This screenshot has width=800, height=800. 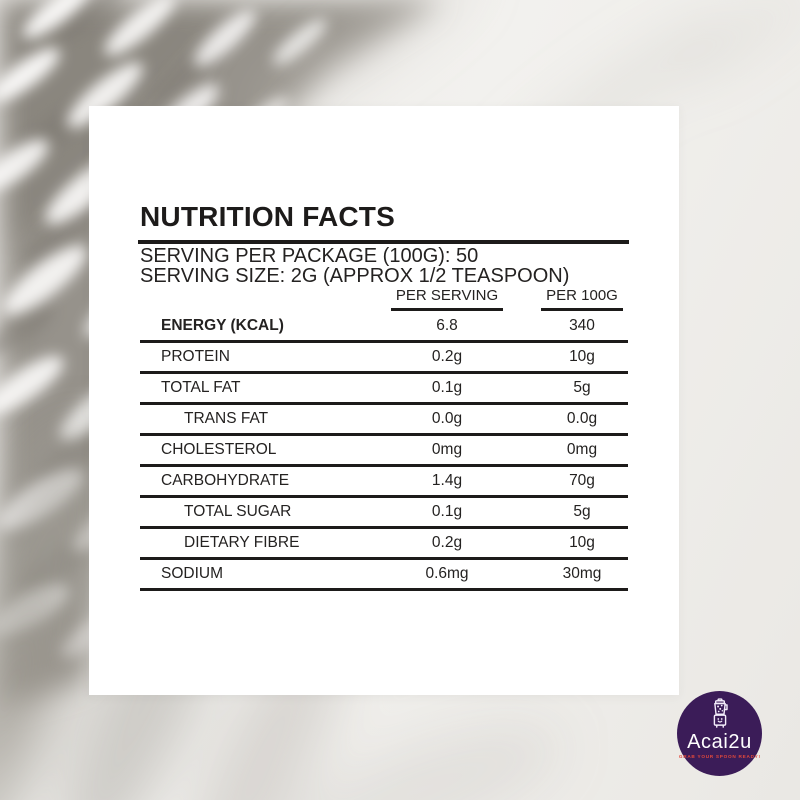 What do you see at coordinates (192, 573) in the screenshot?
I see `row-label: SODIUM` at bounding box center [192, 573].